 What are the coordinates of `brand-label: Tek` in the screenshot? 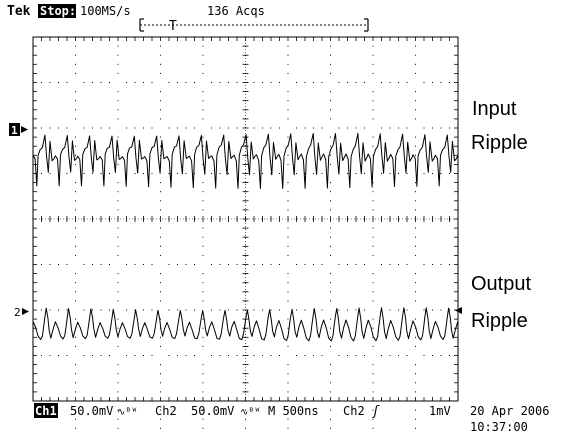 It's located at (19, 11).